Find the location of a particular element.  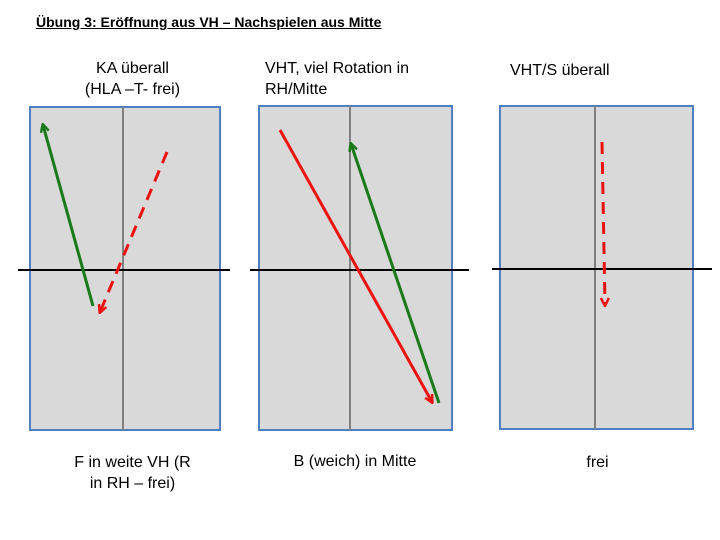

panel-1-bottom-caption: F in weite VH (R in RH – frei) is located at coordinates (132, 473).